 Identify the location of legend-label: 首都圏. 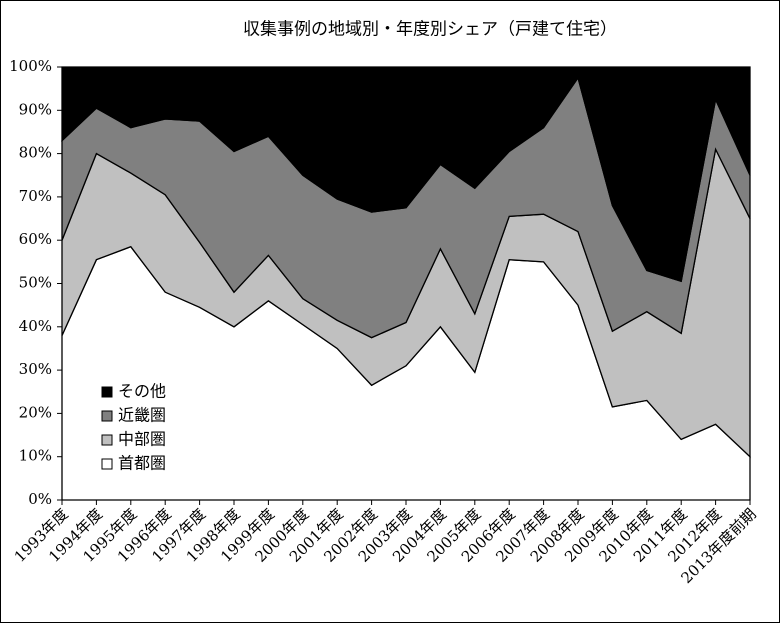
(142, 463).